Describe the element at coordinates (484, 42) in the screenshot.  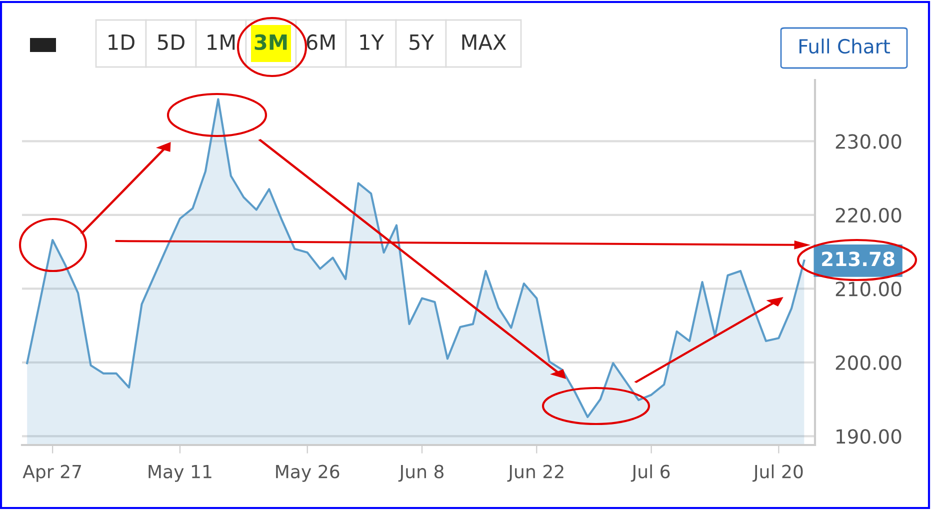
I see `text: MAX` at that location.